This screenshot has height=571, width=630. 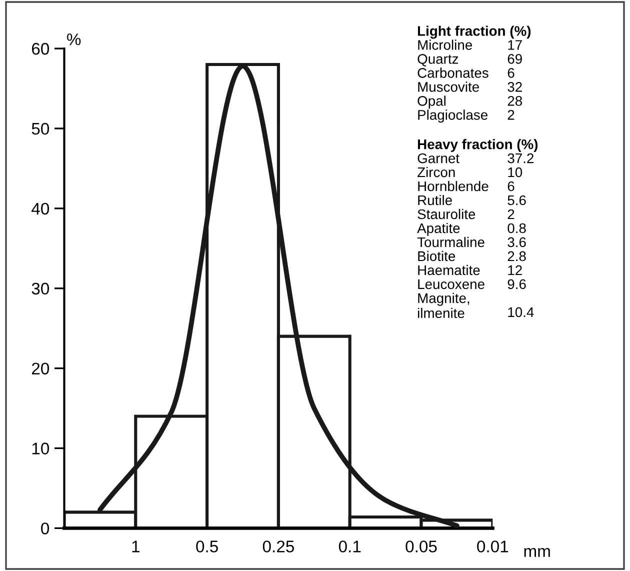 I want to click on text: Rutile 5.6, so click(x=472, y=200).